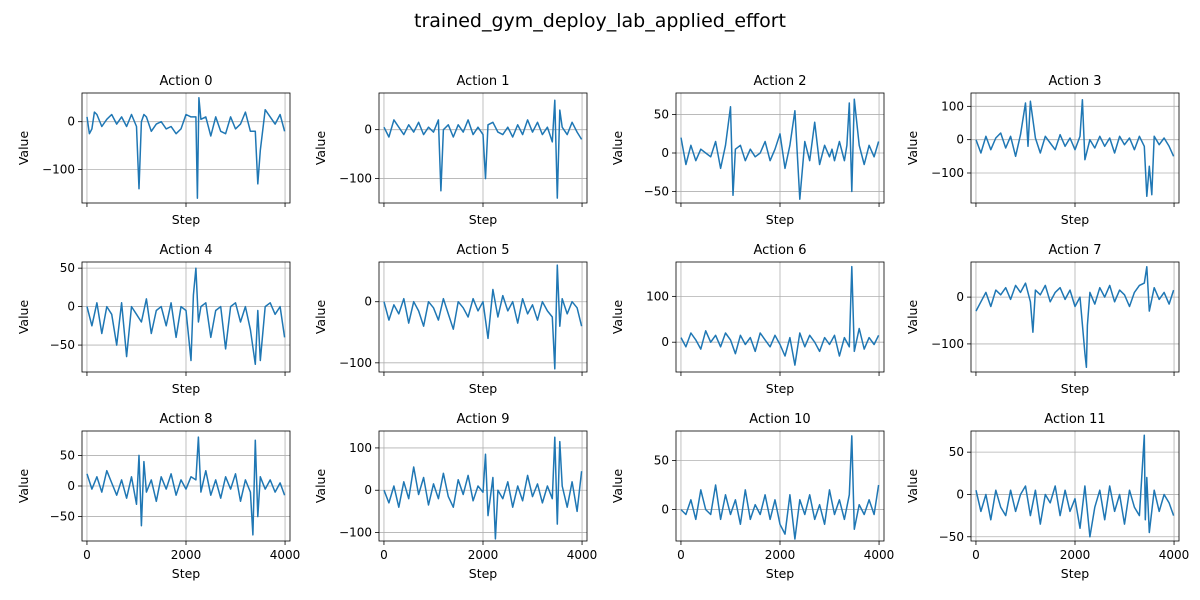 Image resolution: width=1200 pixels, height=600 pixels. Describe the element at coordinates (1074, 419) in the screenshot. I see `subplot-title: Action 11` at that location.